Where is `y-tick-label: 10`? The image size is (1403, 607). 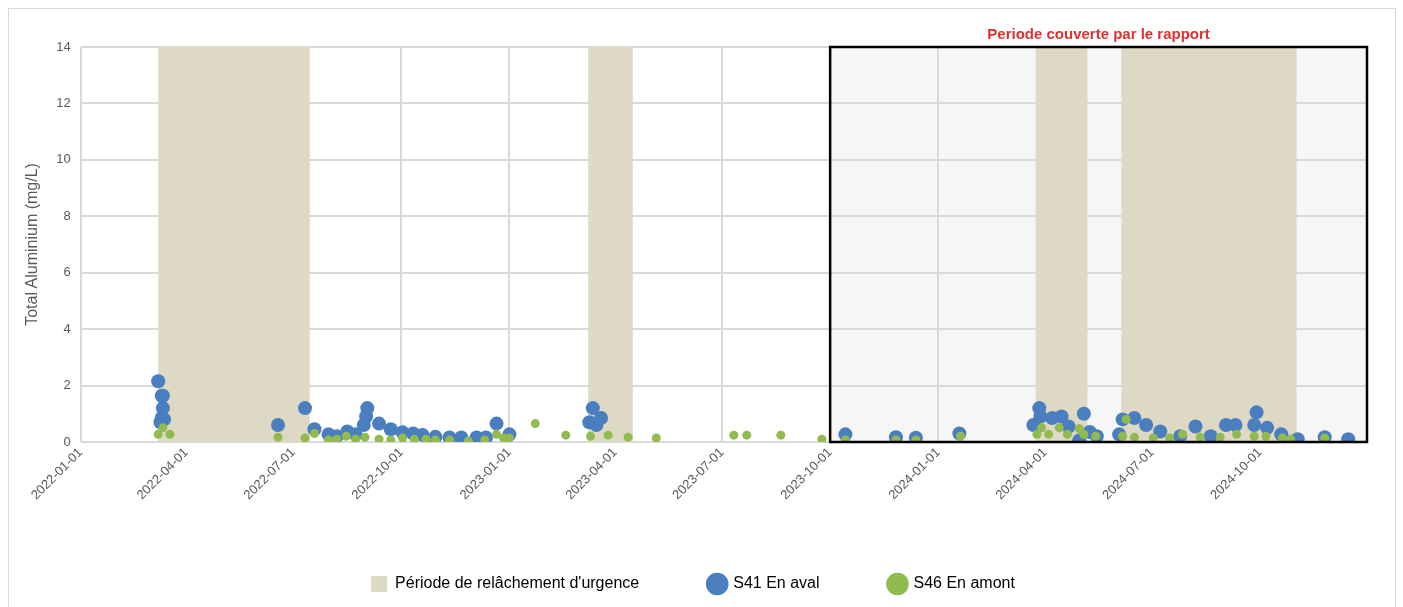
y-tick-label: 10 is located at coordinates (63, 159).